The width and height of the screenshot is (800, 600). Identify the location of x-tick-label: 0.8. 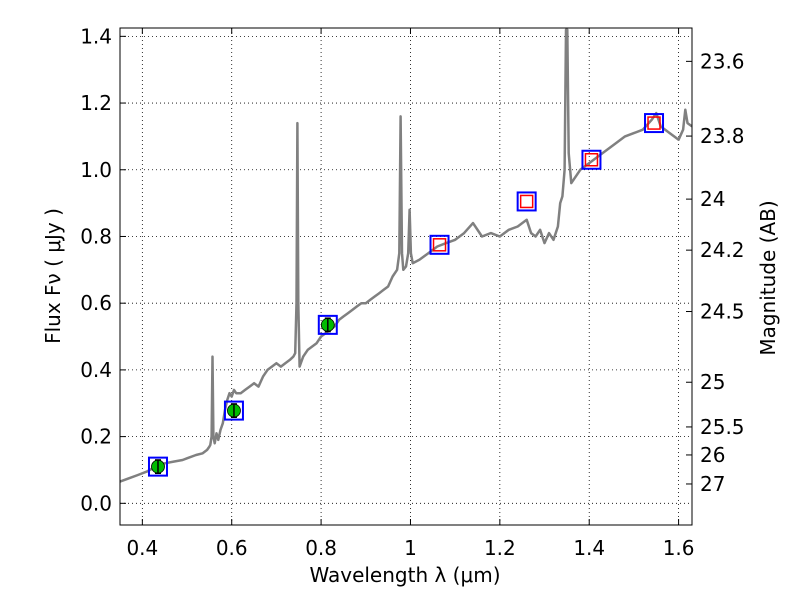
(321, 548).